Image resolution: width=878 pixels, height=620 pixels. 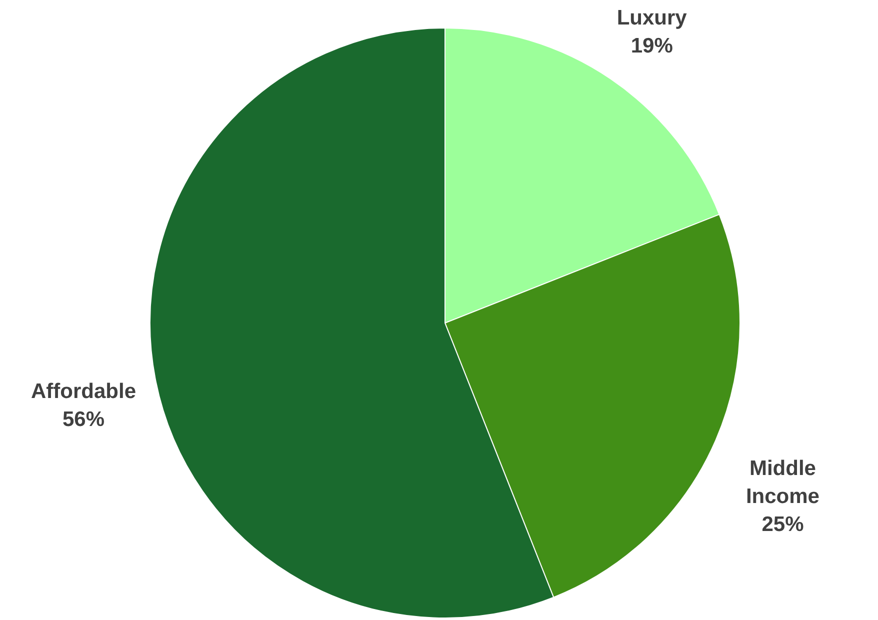 What do you see at coordinates (783, 524) in the screenshot?
I see `data-label: 25%` at bounding box center [783, 524].